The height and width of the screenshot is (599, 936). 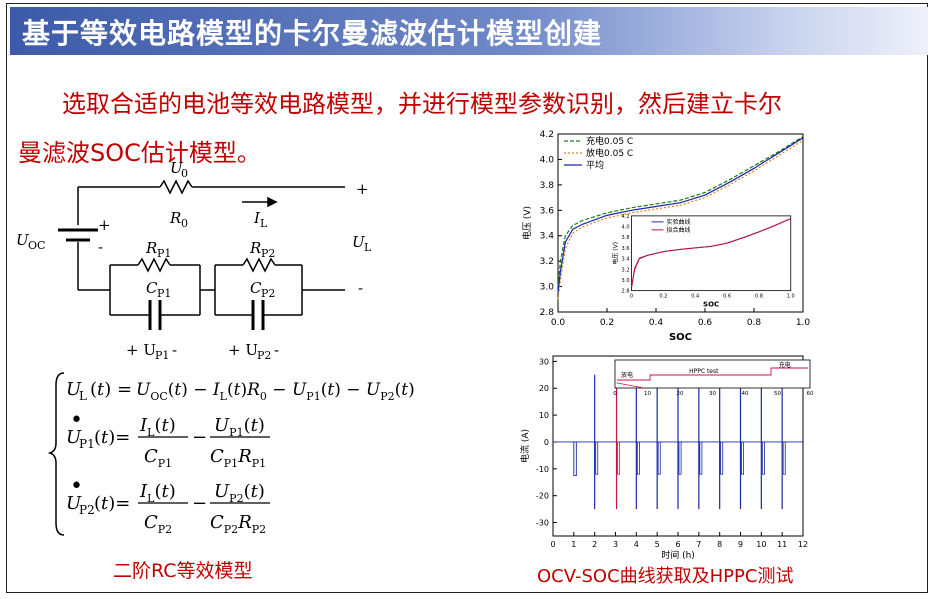 I want to click on y-tick-label: 2.8, so click(x=547, y=313).